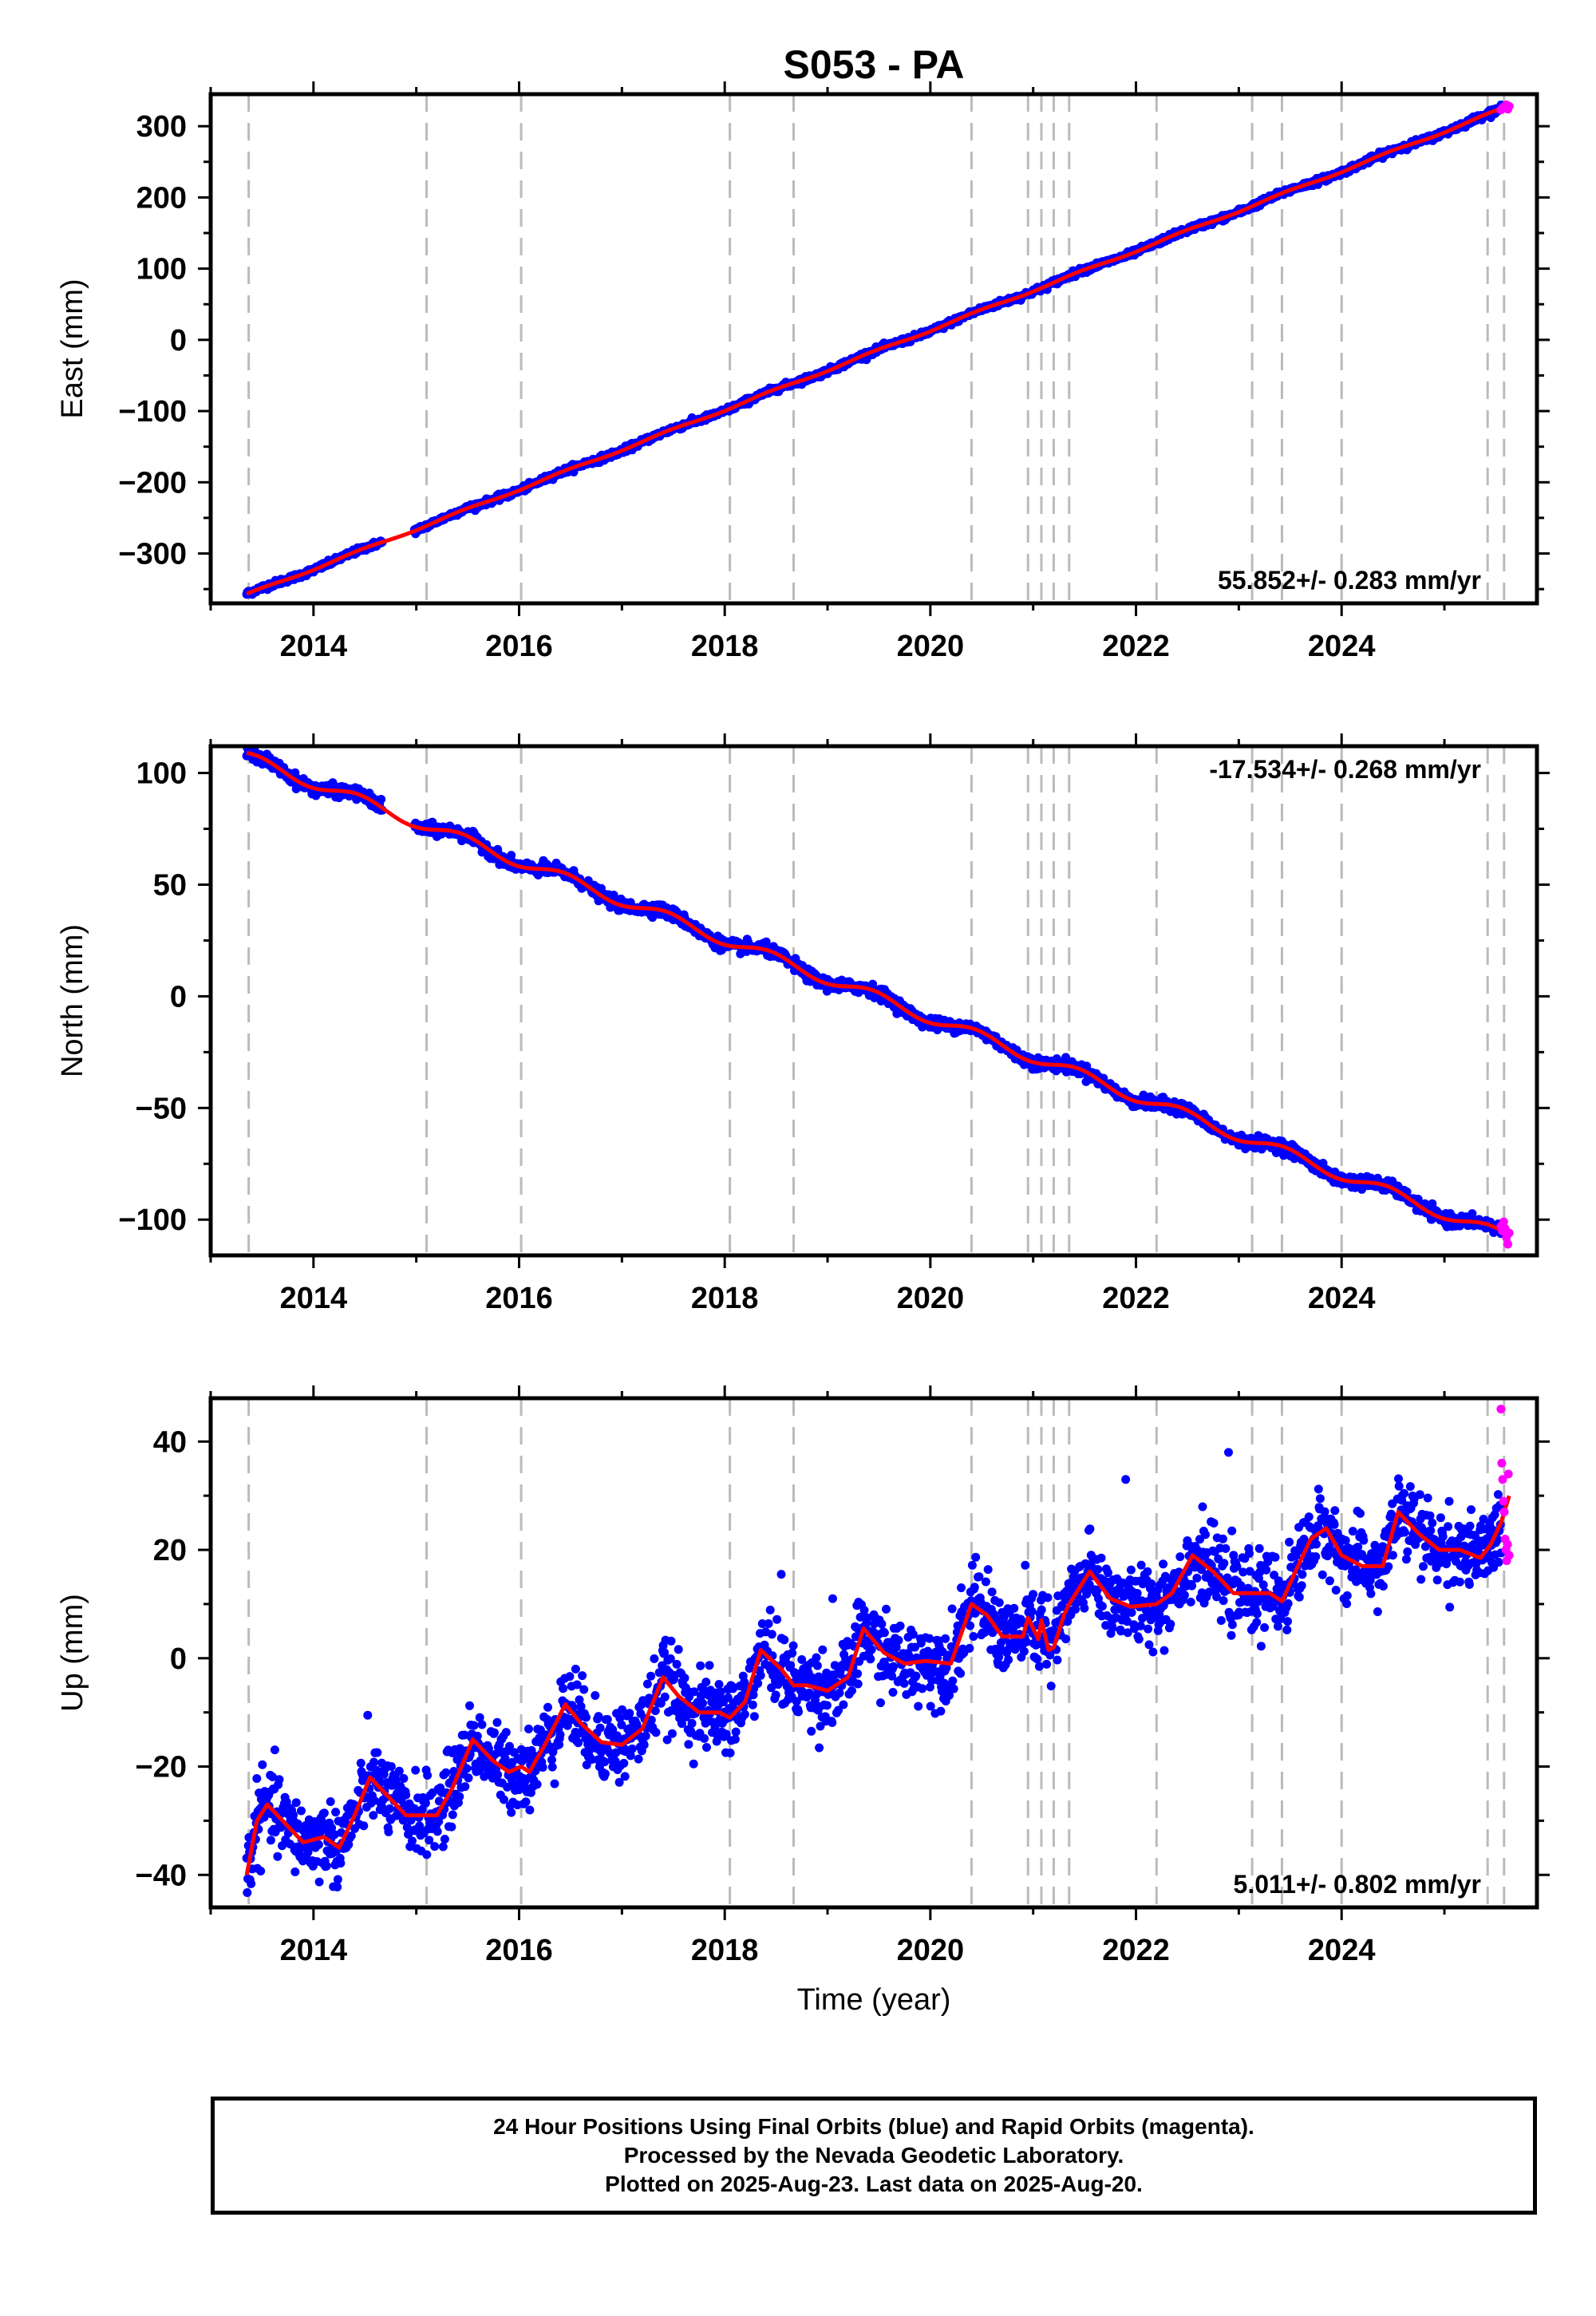 The height and width of the screenshot is (2316, 1596). I want to click on y-tick-label: −200, so click(152, 483).